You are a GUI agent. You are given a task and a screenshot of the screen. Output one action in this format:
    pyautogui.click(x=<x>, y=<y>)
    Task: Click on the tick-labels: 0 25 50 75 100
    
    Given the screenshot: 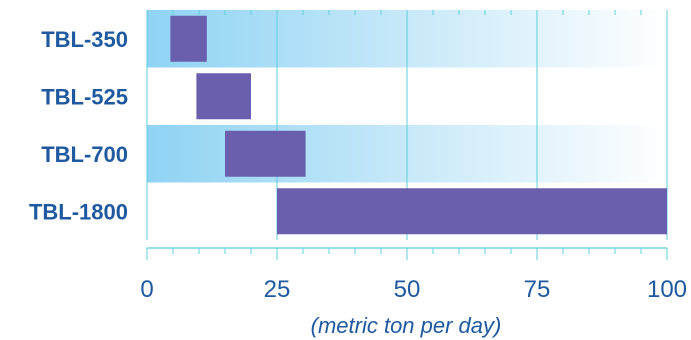 What is the action you would take?
    pyautogui.click(x=413, y=289)
    